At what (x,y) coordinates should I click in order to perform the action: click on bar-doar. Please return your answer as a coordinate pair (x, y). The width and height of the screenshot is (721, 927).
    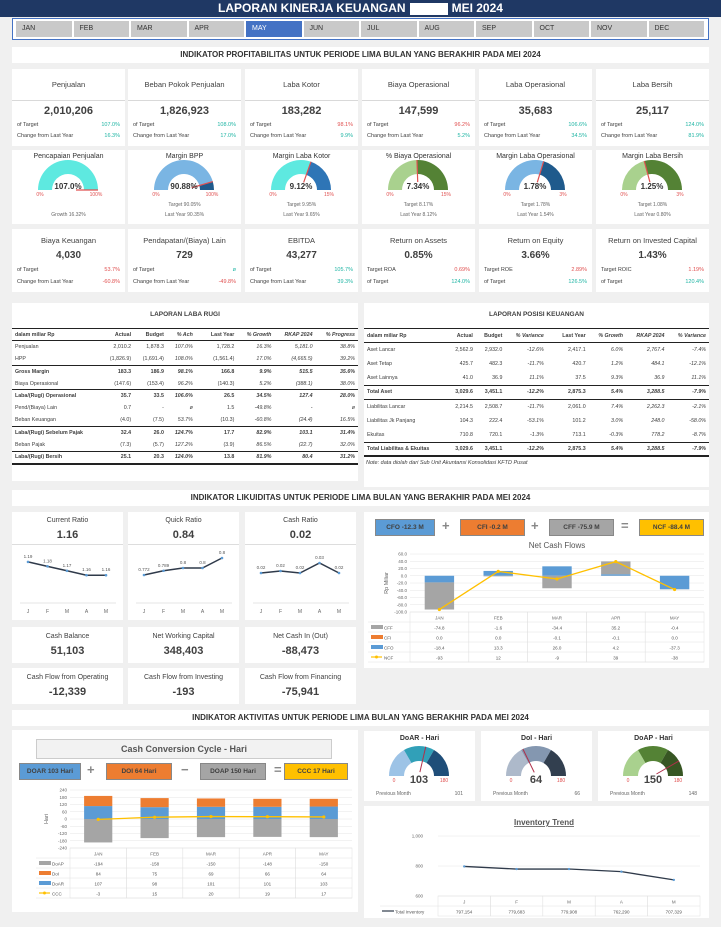
    Looking at the image, I should click on (267, 812).